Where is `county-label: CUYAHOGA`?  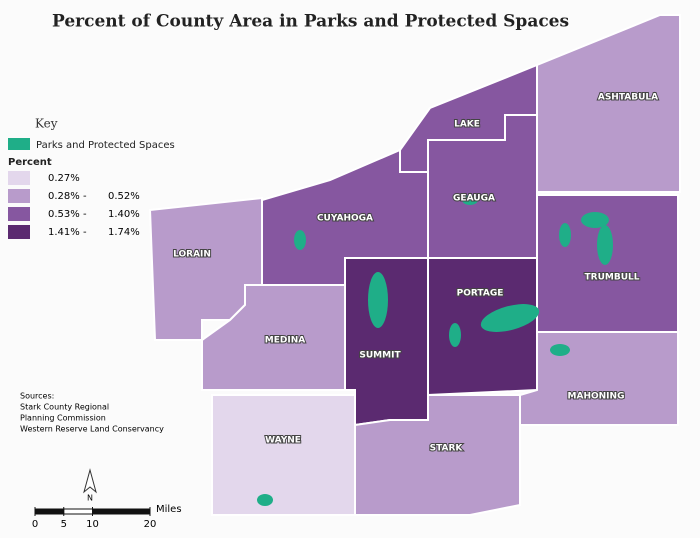 county-label: CUYAHOGA is located at coordinates (345, 219).